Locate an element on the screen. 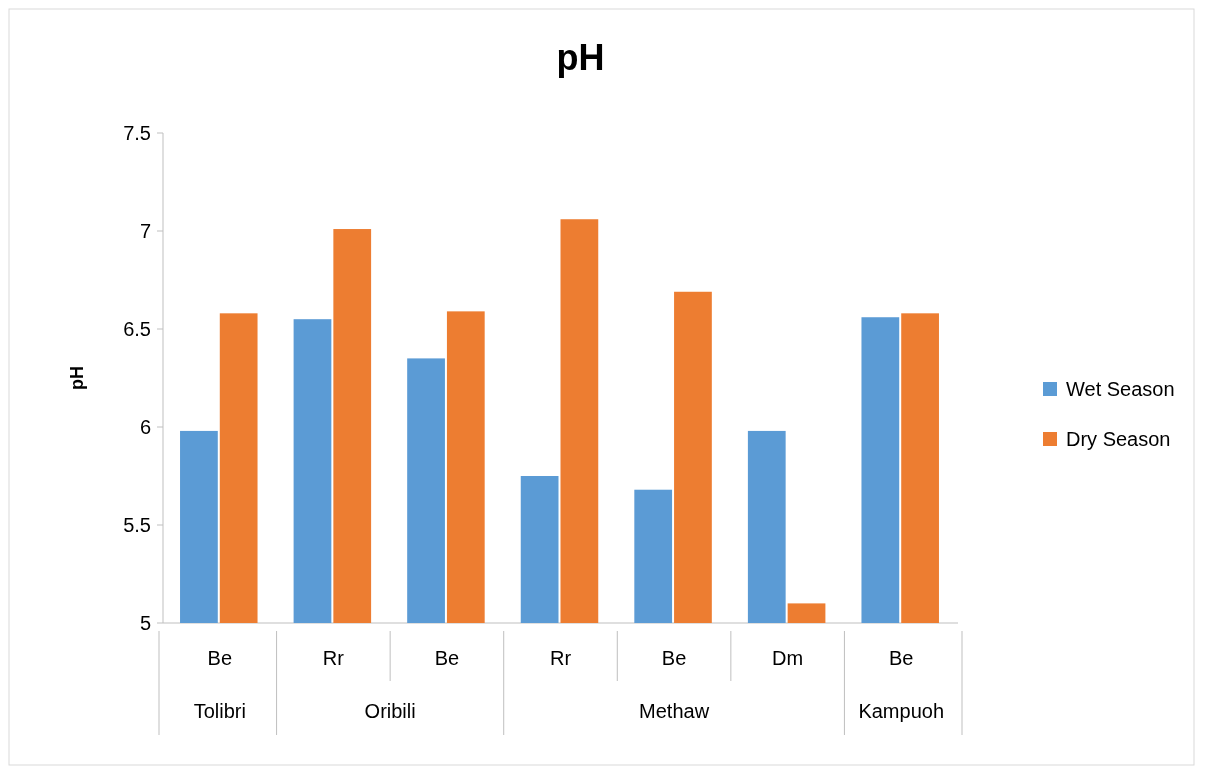 This screenshot has height=780, width=1215. text: Kampuoh is located at coordinates (901, 711).